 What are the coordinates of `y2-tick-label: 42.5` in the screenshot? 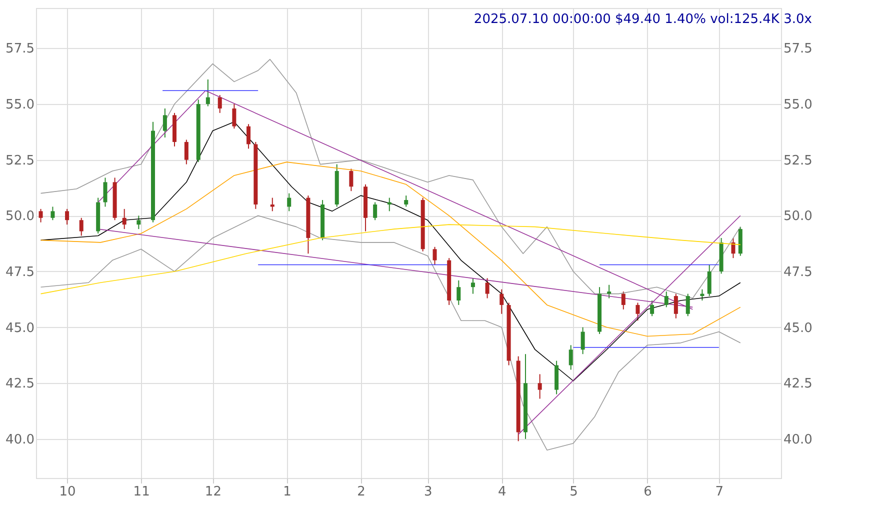 It's located at (798, 384).